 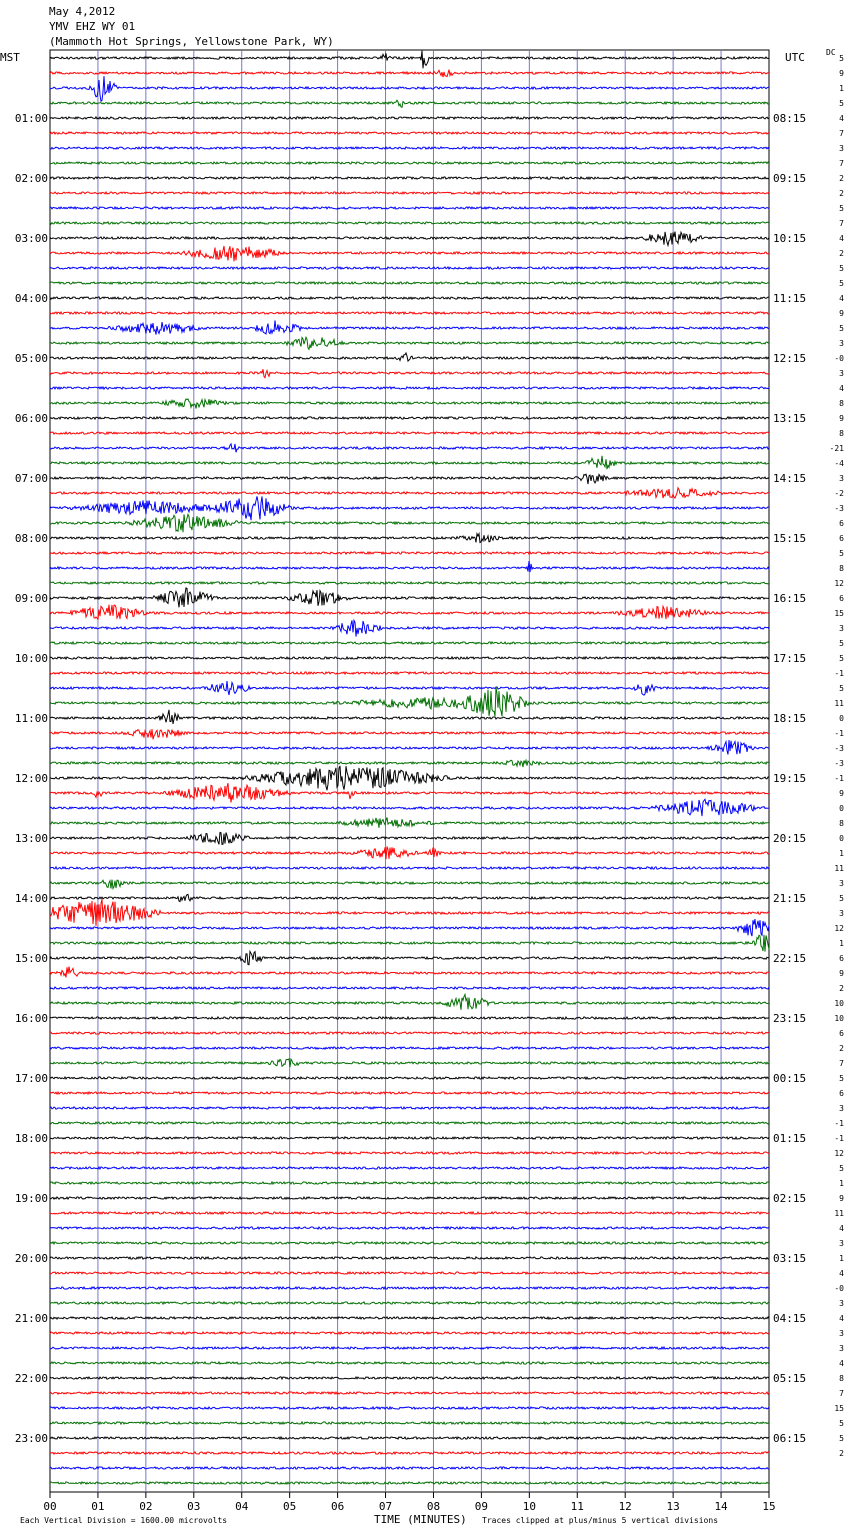 I want to click on utc-hour-label: 12:15, so click(x=789, y=358).